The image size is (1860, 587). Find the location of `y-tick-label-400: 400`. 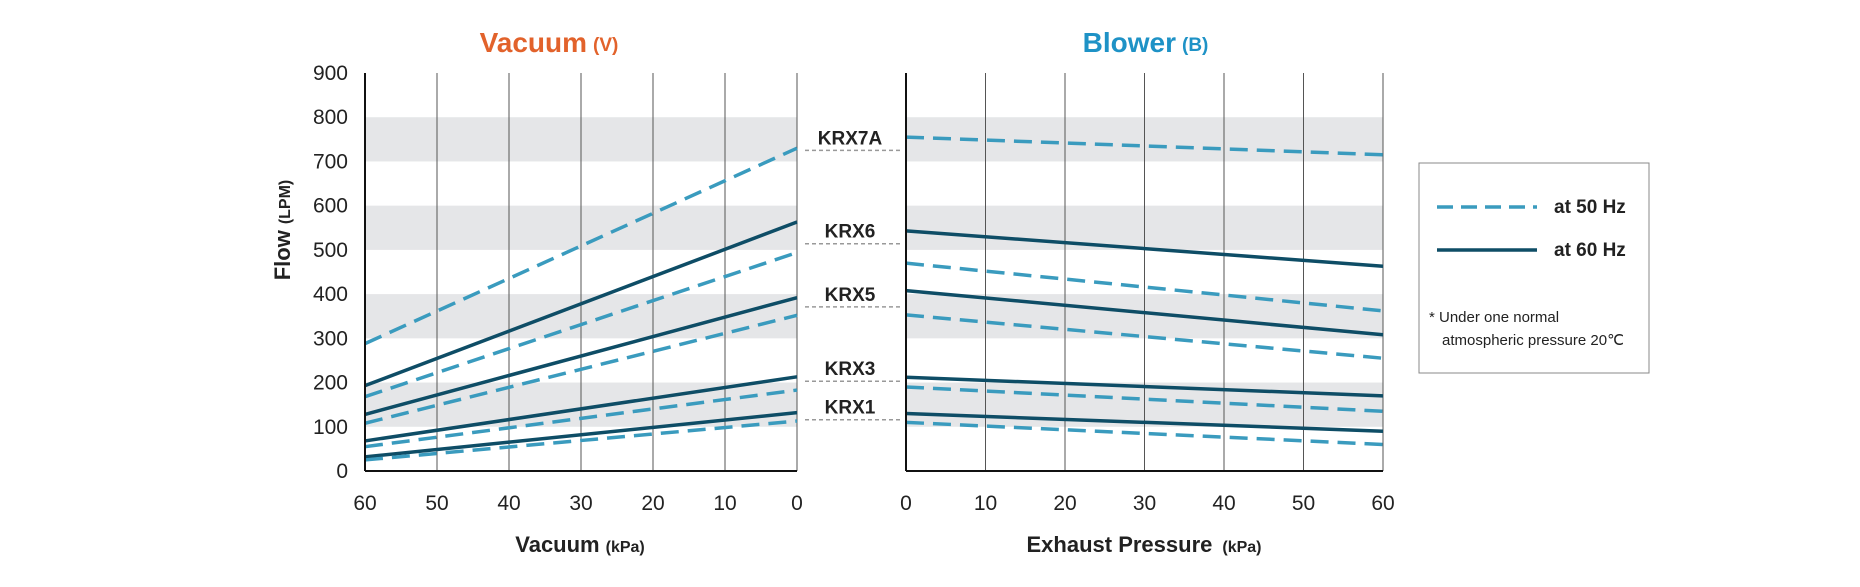

y-tick-label-400: 400 is located at coordinates (330, 294).